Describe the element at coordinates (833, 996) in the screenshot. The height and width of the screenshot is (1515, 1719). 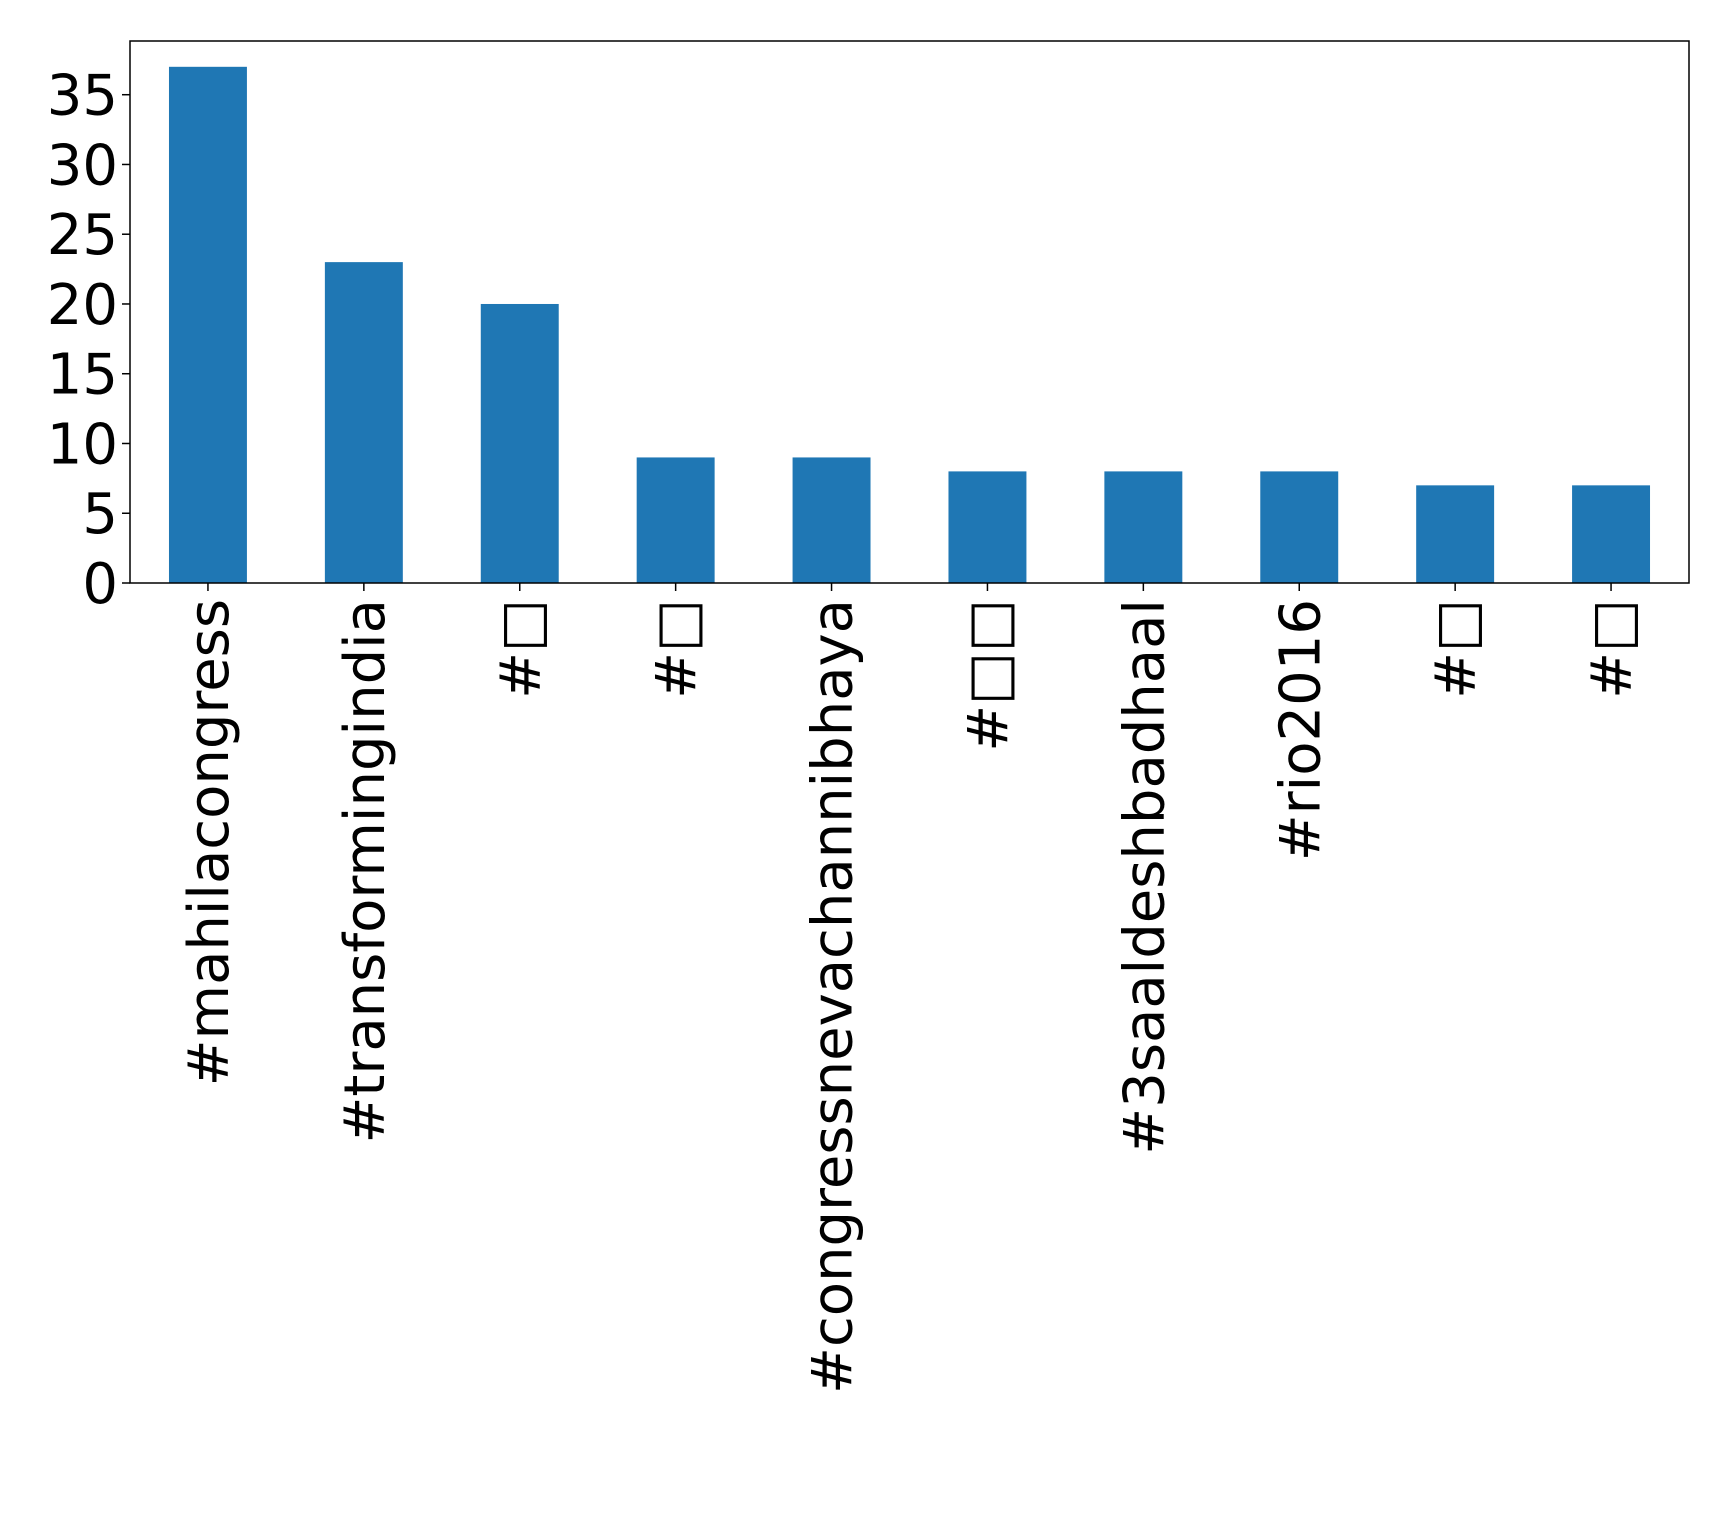
I see `x-tick-label: #congressnevachannibhaya` at that location.